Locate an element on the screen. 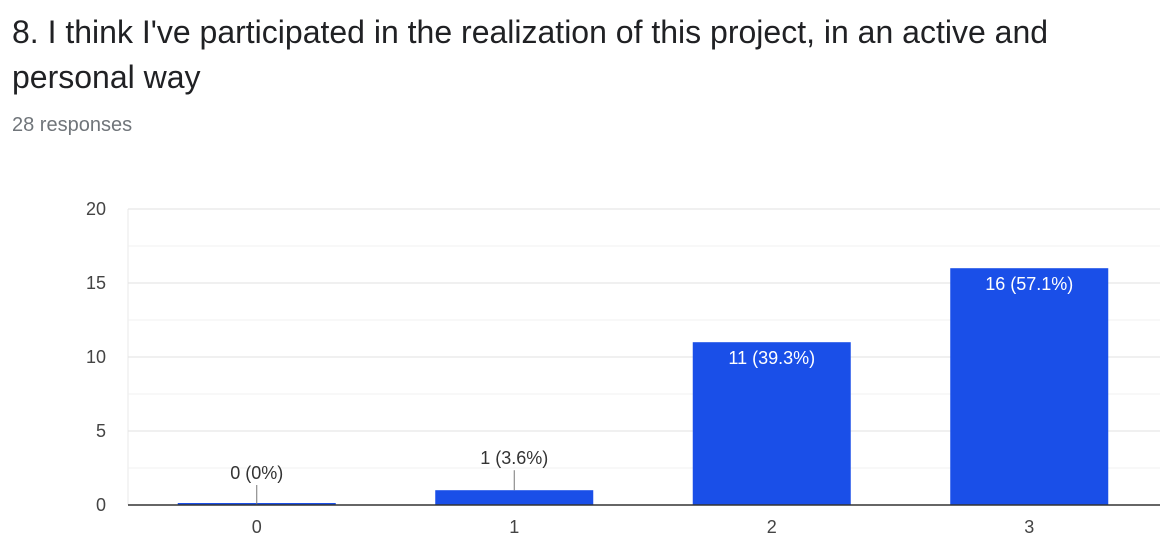 Image resolution: width=1176 pixels, height=550 pixels. data-label: 0 (0%) is located at coordinates (256, 473).